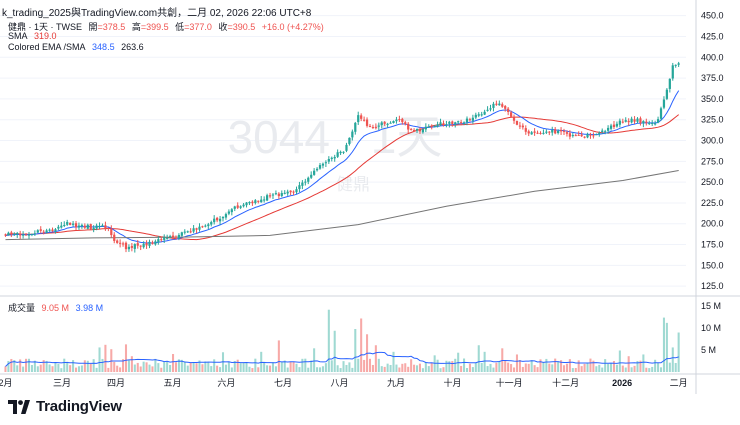 The height and width of the screenshot is (425, 740). Describe the element at coordinates (57, 307) in the screenshot. I see `legend-volume: 成交量 9.05 M 3.98 M` at that location.